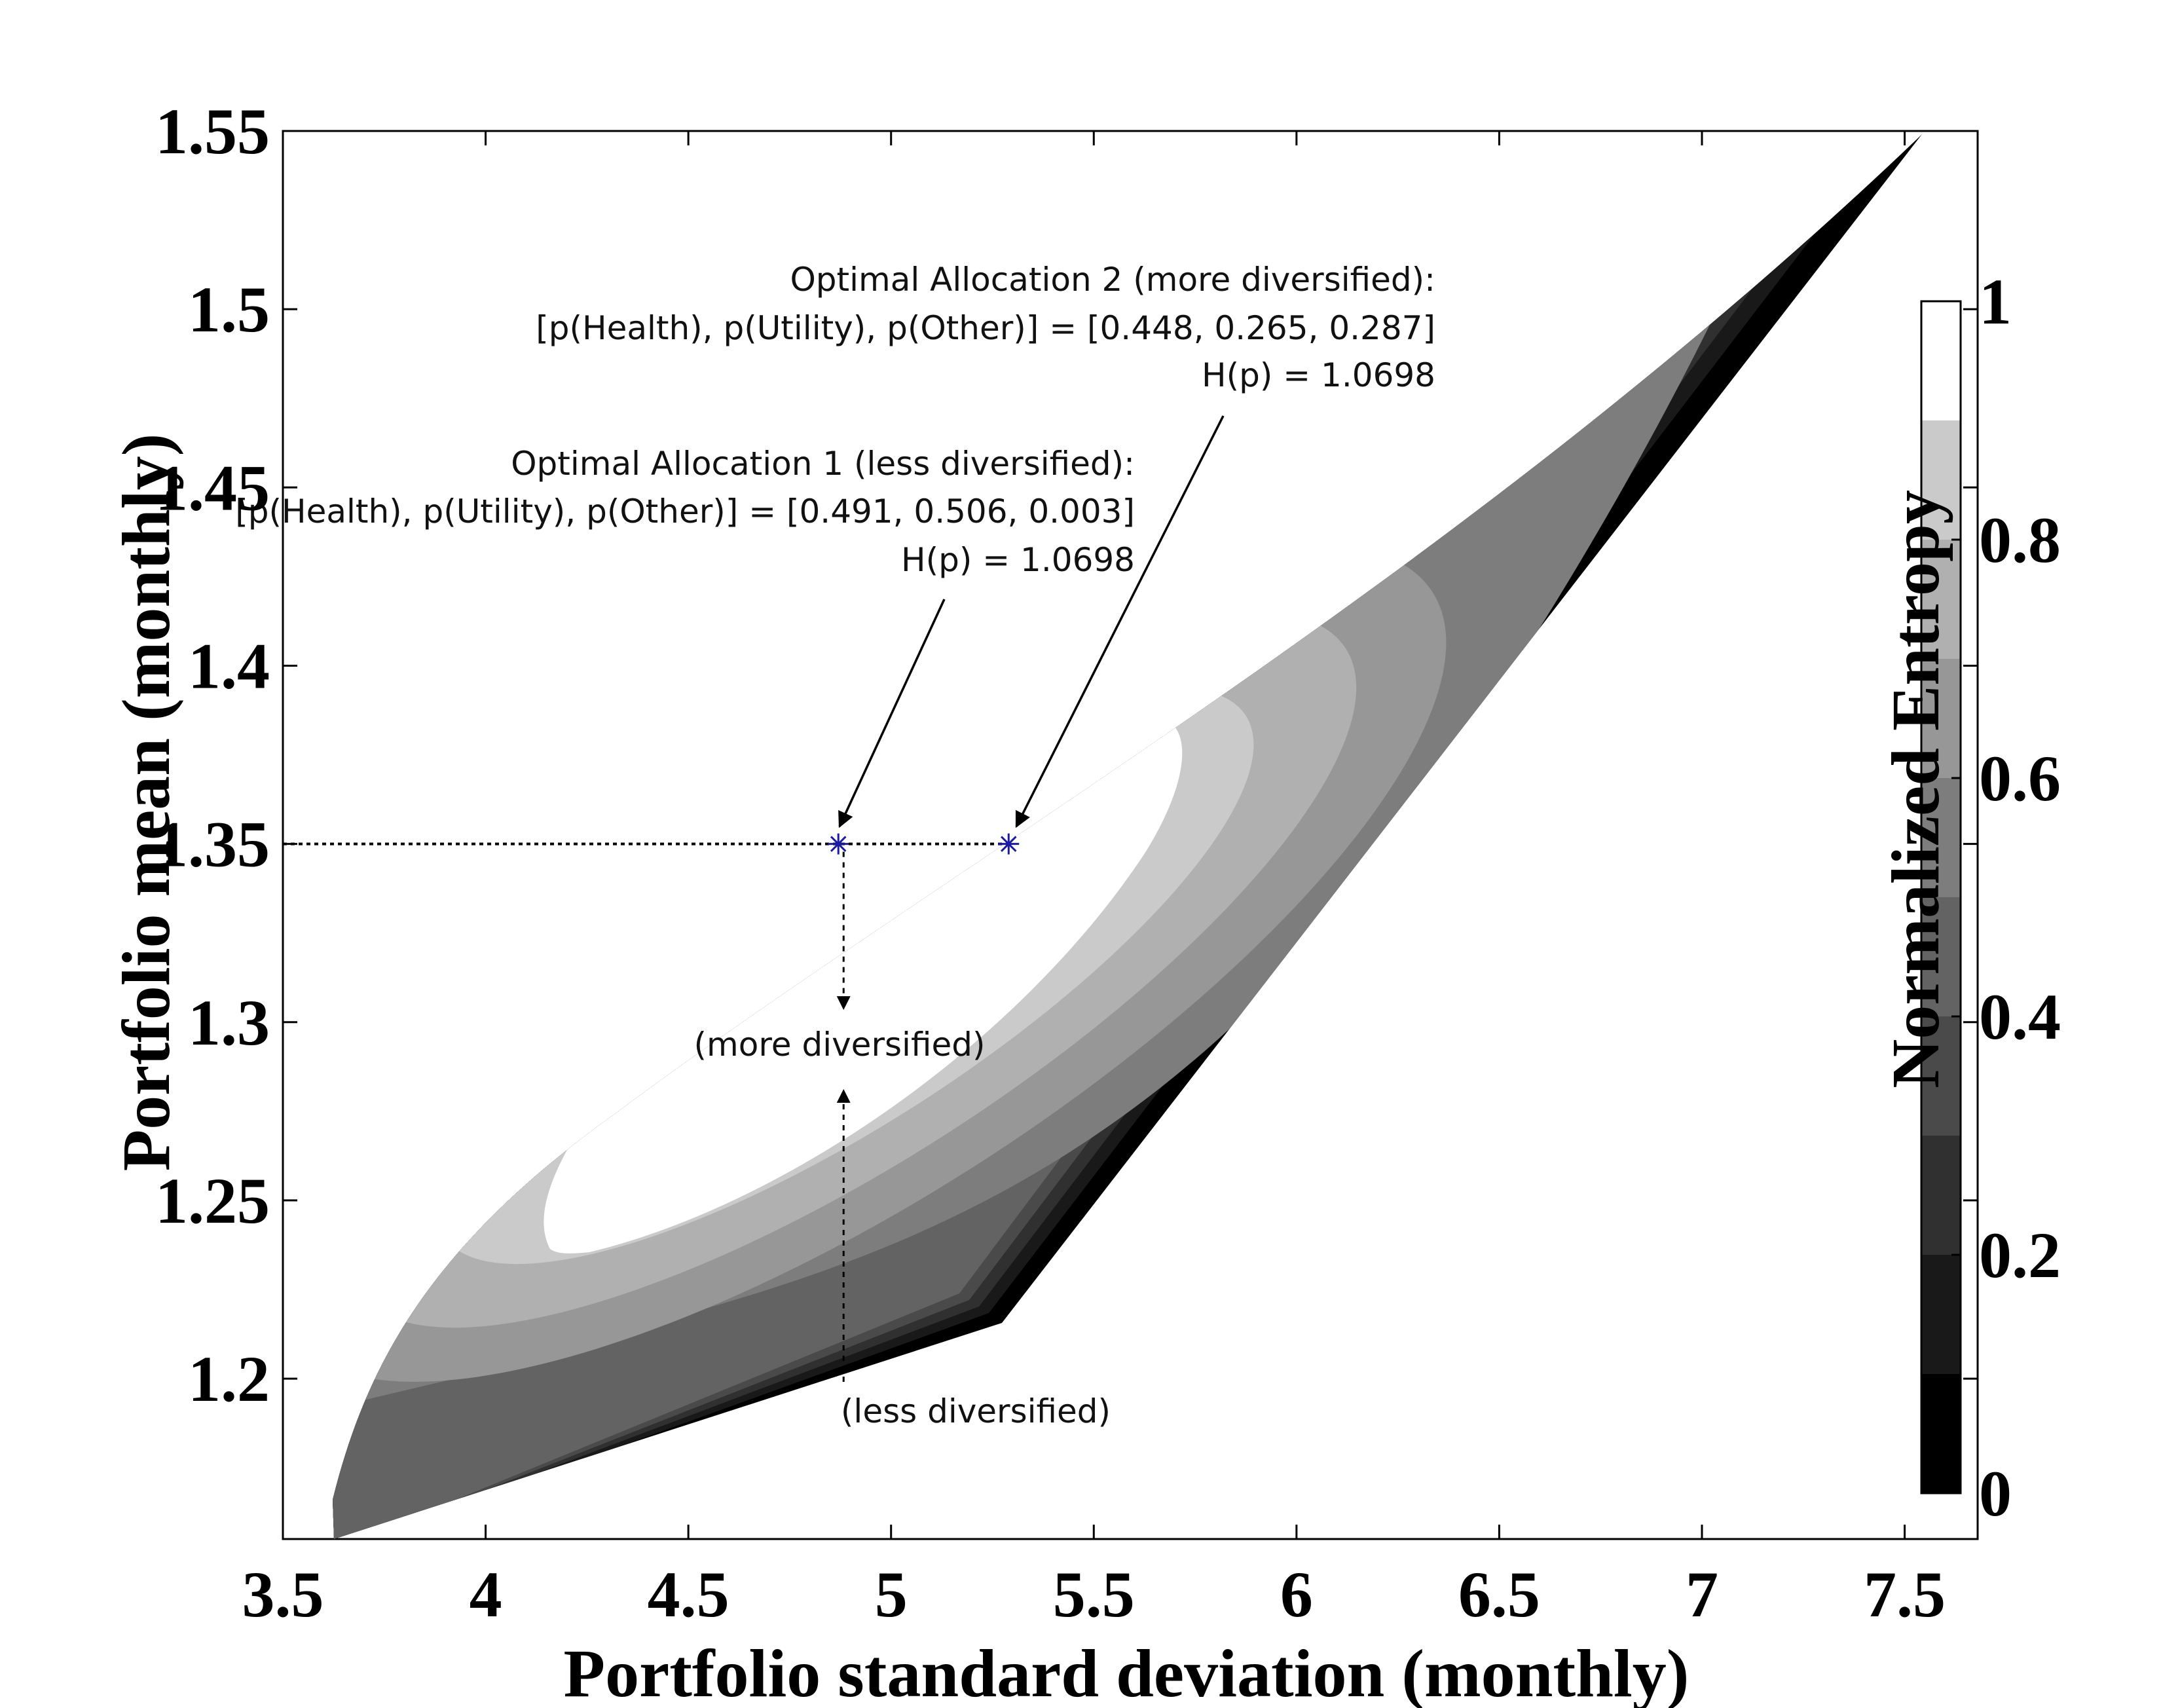 The height and width of the screenshot is (1708, 2161). What do you see at coordinates (1996, 1493) in the screenshot?
I see `colorbar-tick-label: 0` at bounding box center [1996, 1493].